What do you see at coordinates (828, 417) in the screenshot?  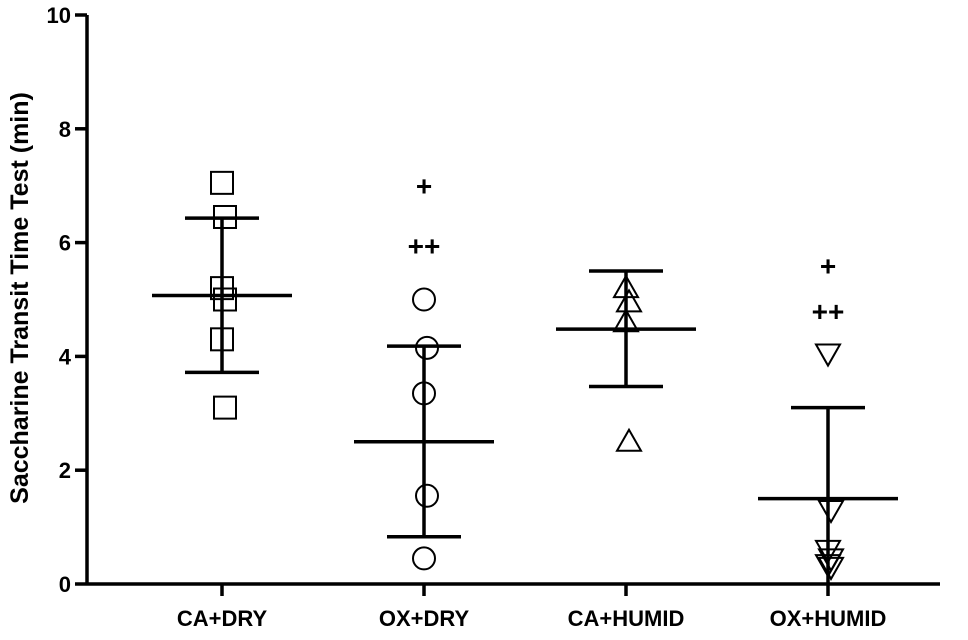 I see `series-ox-humid: +++` at bounding box center [828, 417].